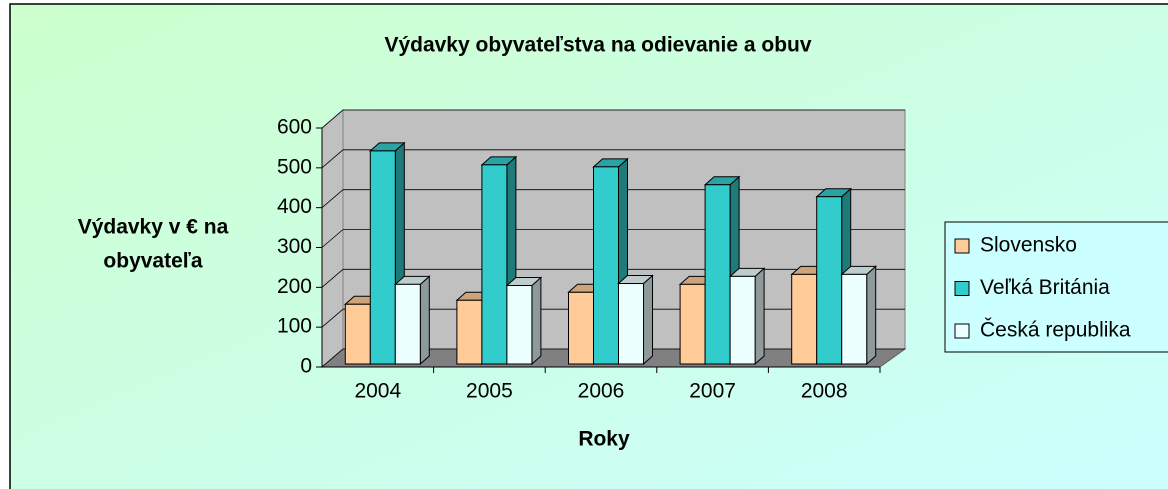  What do you see at coordinates (377, 391) in the screenshot?
I see `x-tick-label: 2004` at bounding box center [377, 391].